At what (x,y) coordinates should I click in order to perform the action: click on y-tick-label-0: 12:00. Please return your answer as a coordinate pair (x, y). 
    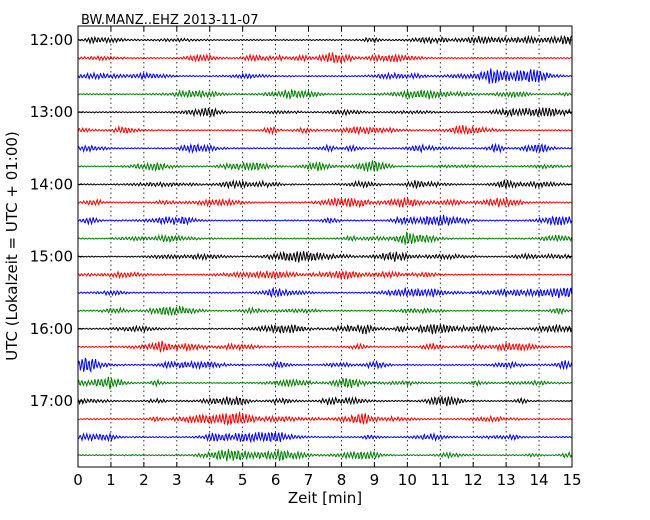
    Looking at the image, I should click on (51, 40).